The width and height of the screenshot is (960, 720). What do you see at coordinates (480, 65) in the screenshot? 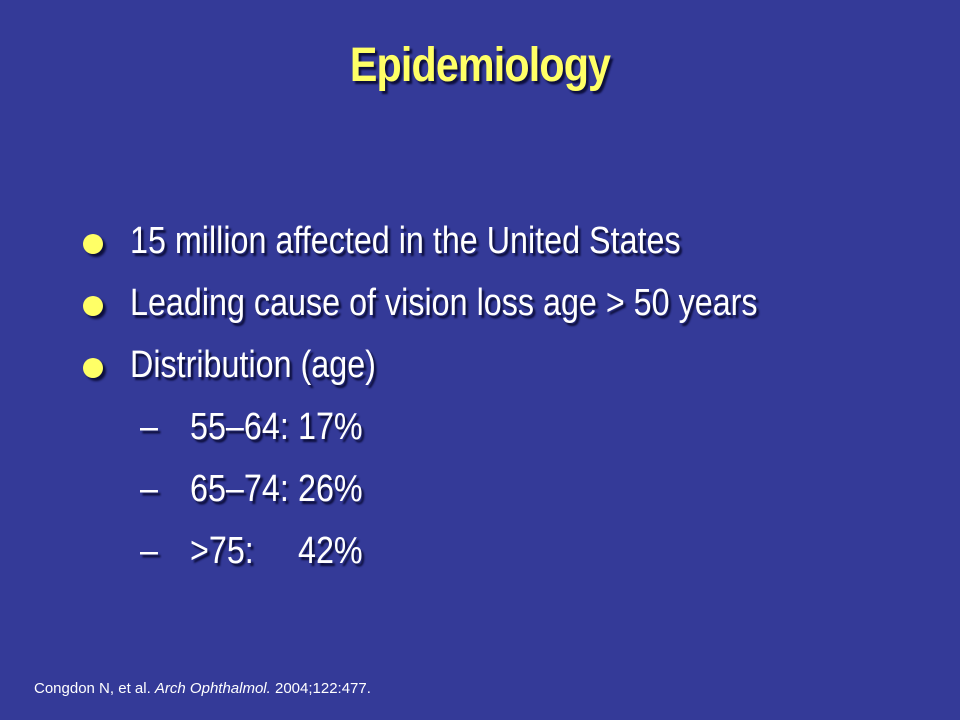
I see `slide-title: Epidemiology` at bounding box center [480, 65].